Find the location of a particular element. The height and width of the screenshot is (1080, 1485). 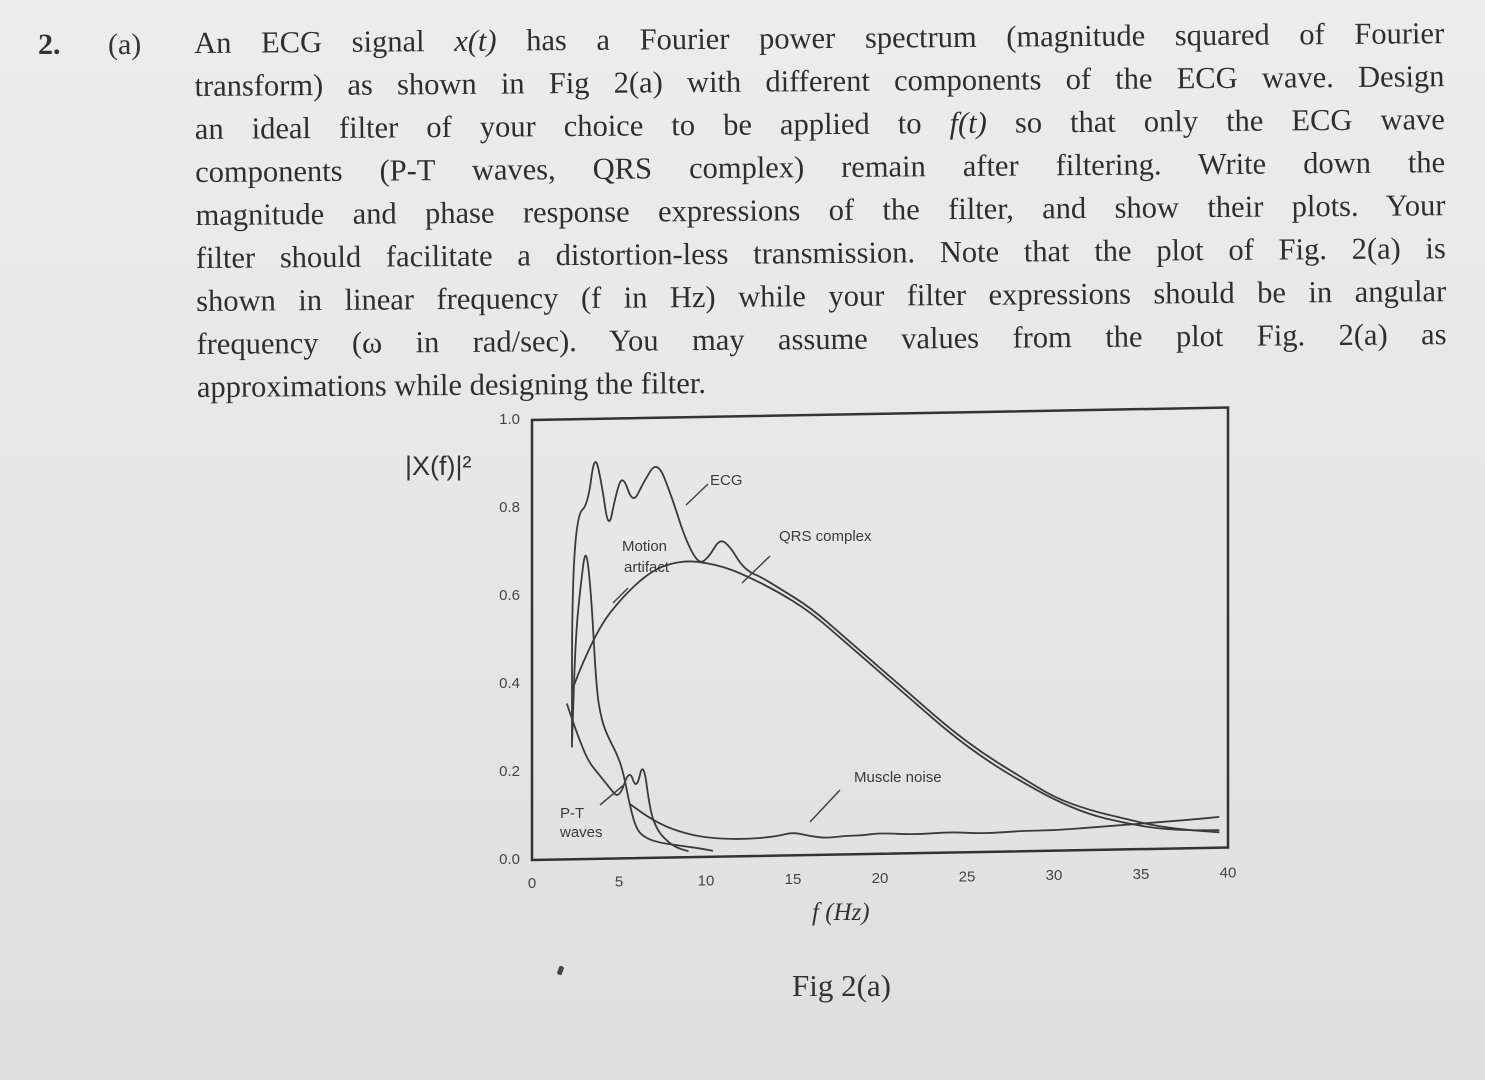

question-number: 2. is located at coordinates (49, 44).